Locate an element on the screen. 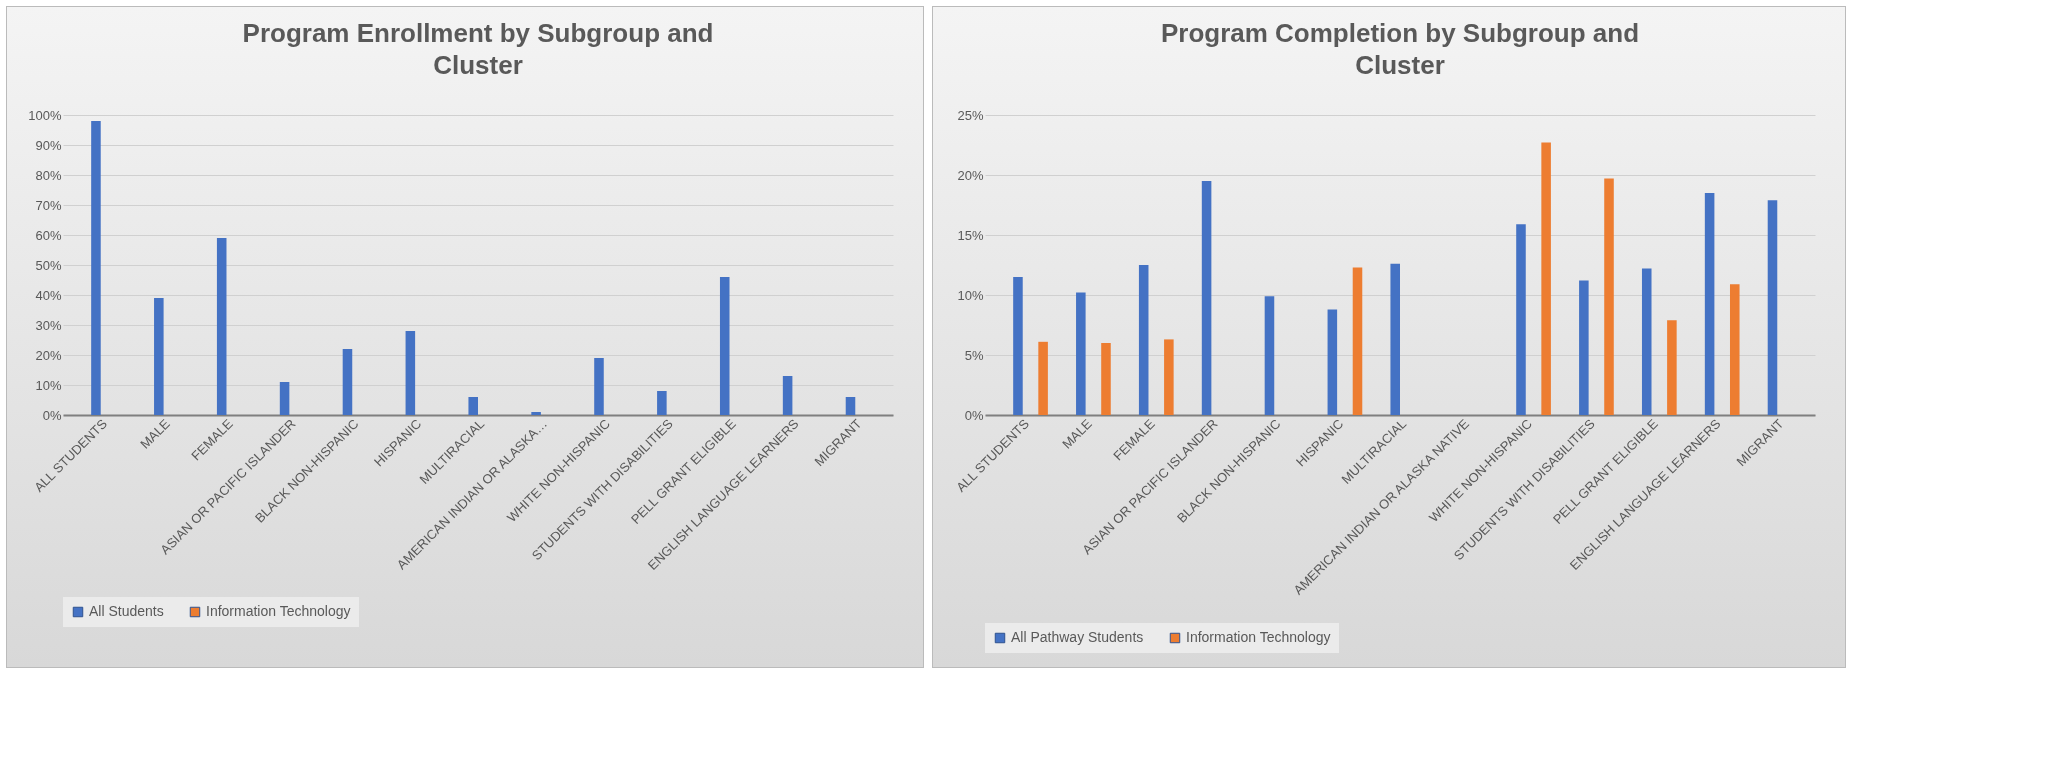 The width and height of the screenshot is (2064, 782). y-tick-label: 30% is located at coordinates (48, 325).